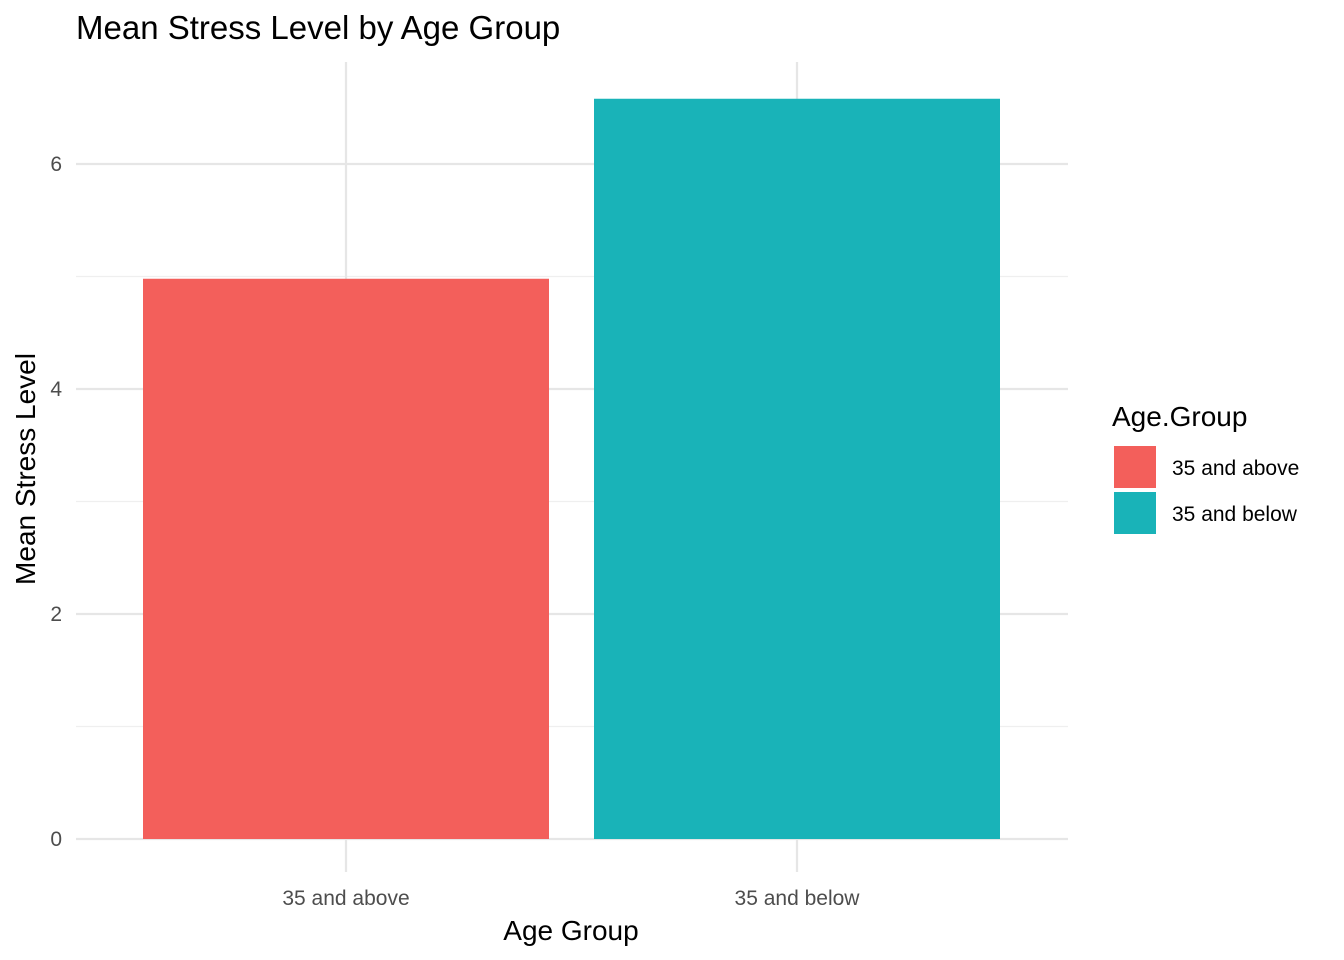 Image resolution: width=1344 pixels, height=960 pixels. I want to click on chart-title: Mean Stress Level by Age Group, so click(318, 27).